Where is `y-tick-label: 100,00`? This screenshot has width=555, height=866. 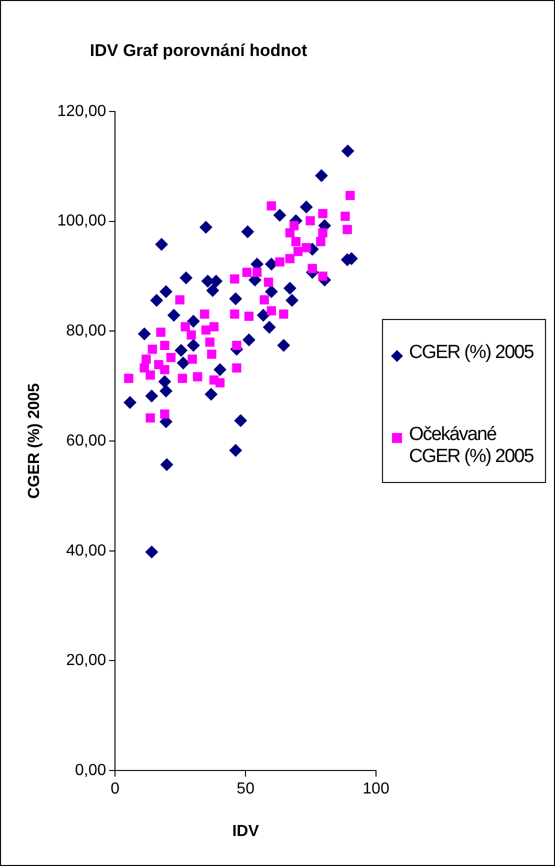 y-tick-label: 100,00 is located at coordinates (81, 221).